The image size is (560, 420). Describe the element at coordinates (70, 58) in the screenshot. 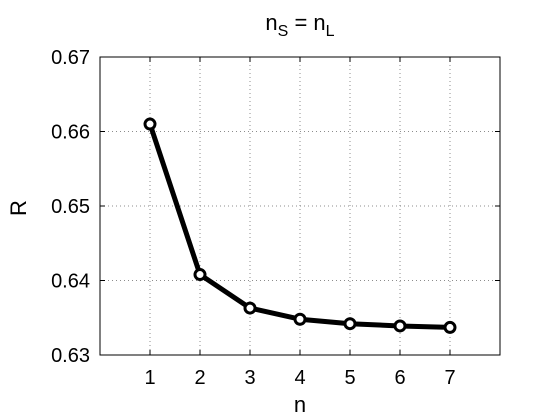

I see `y-tick-label-5: 0.67` at that location.